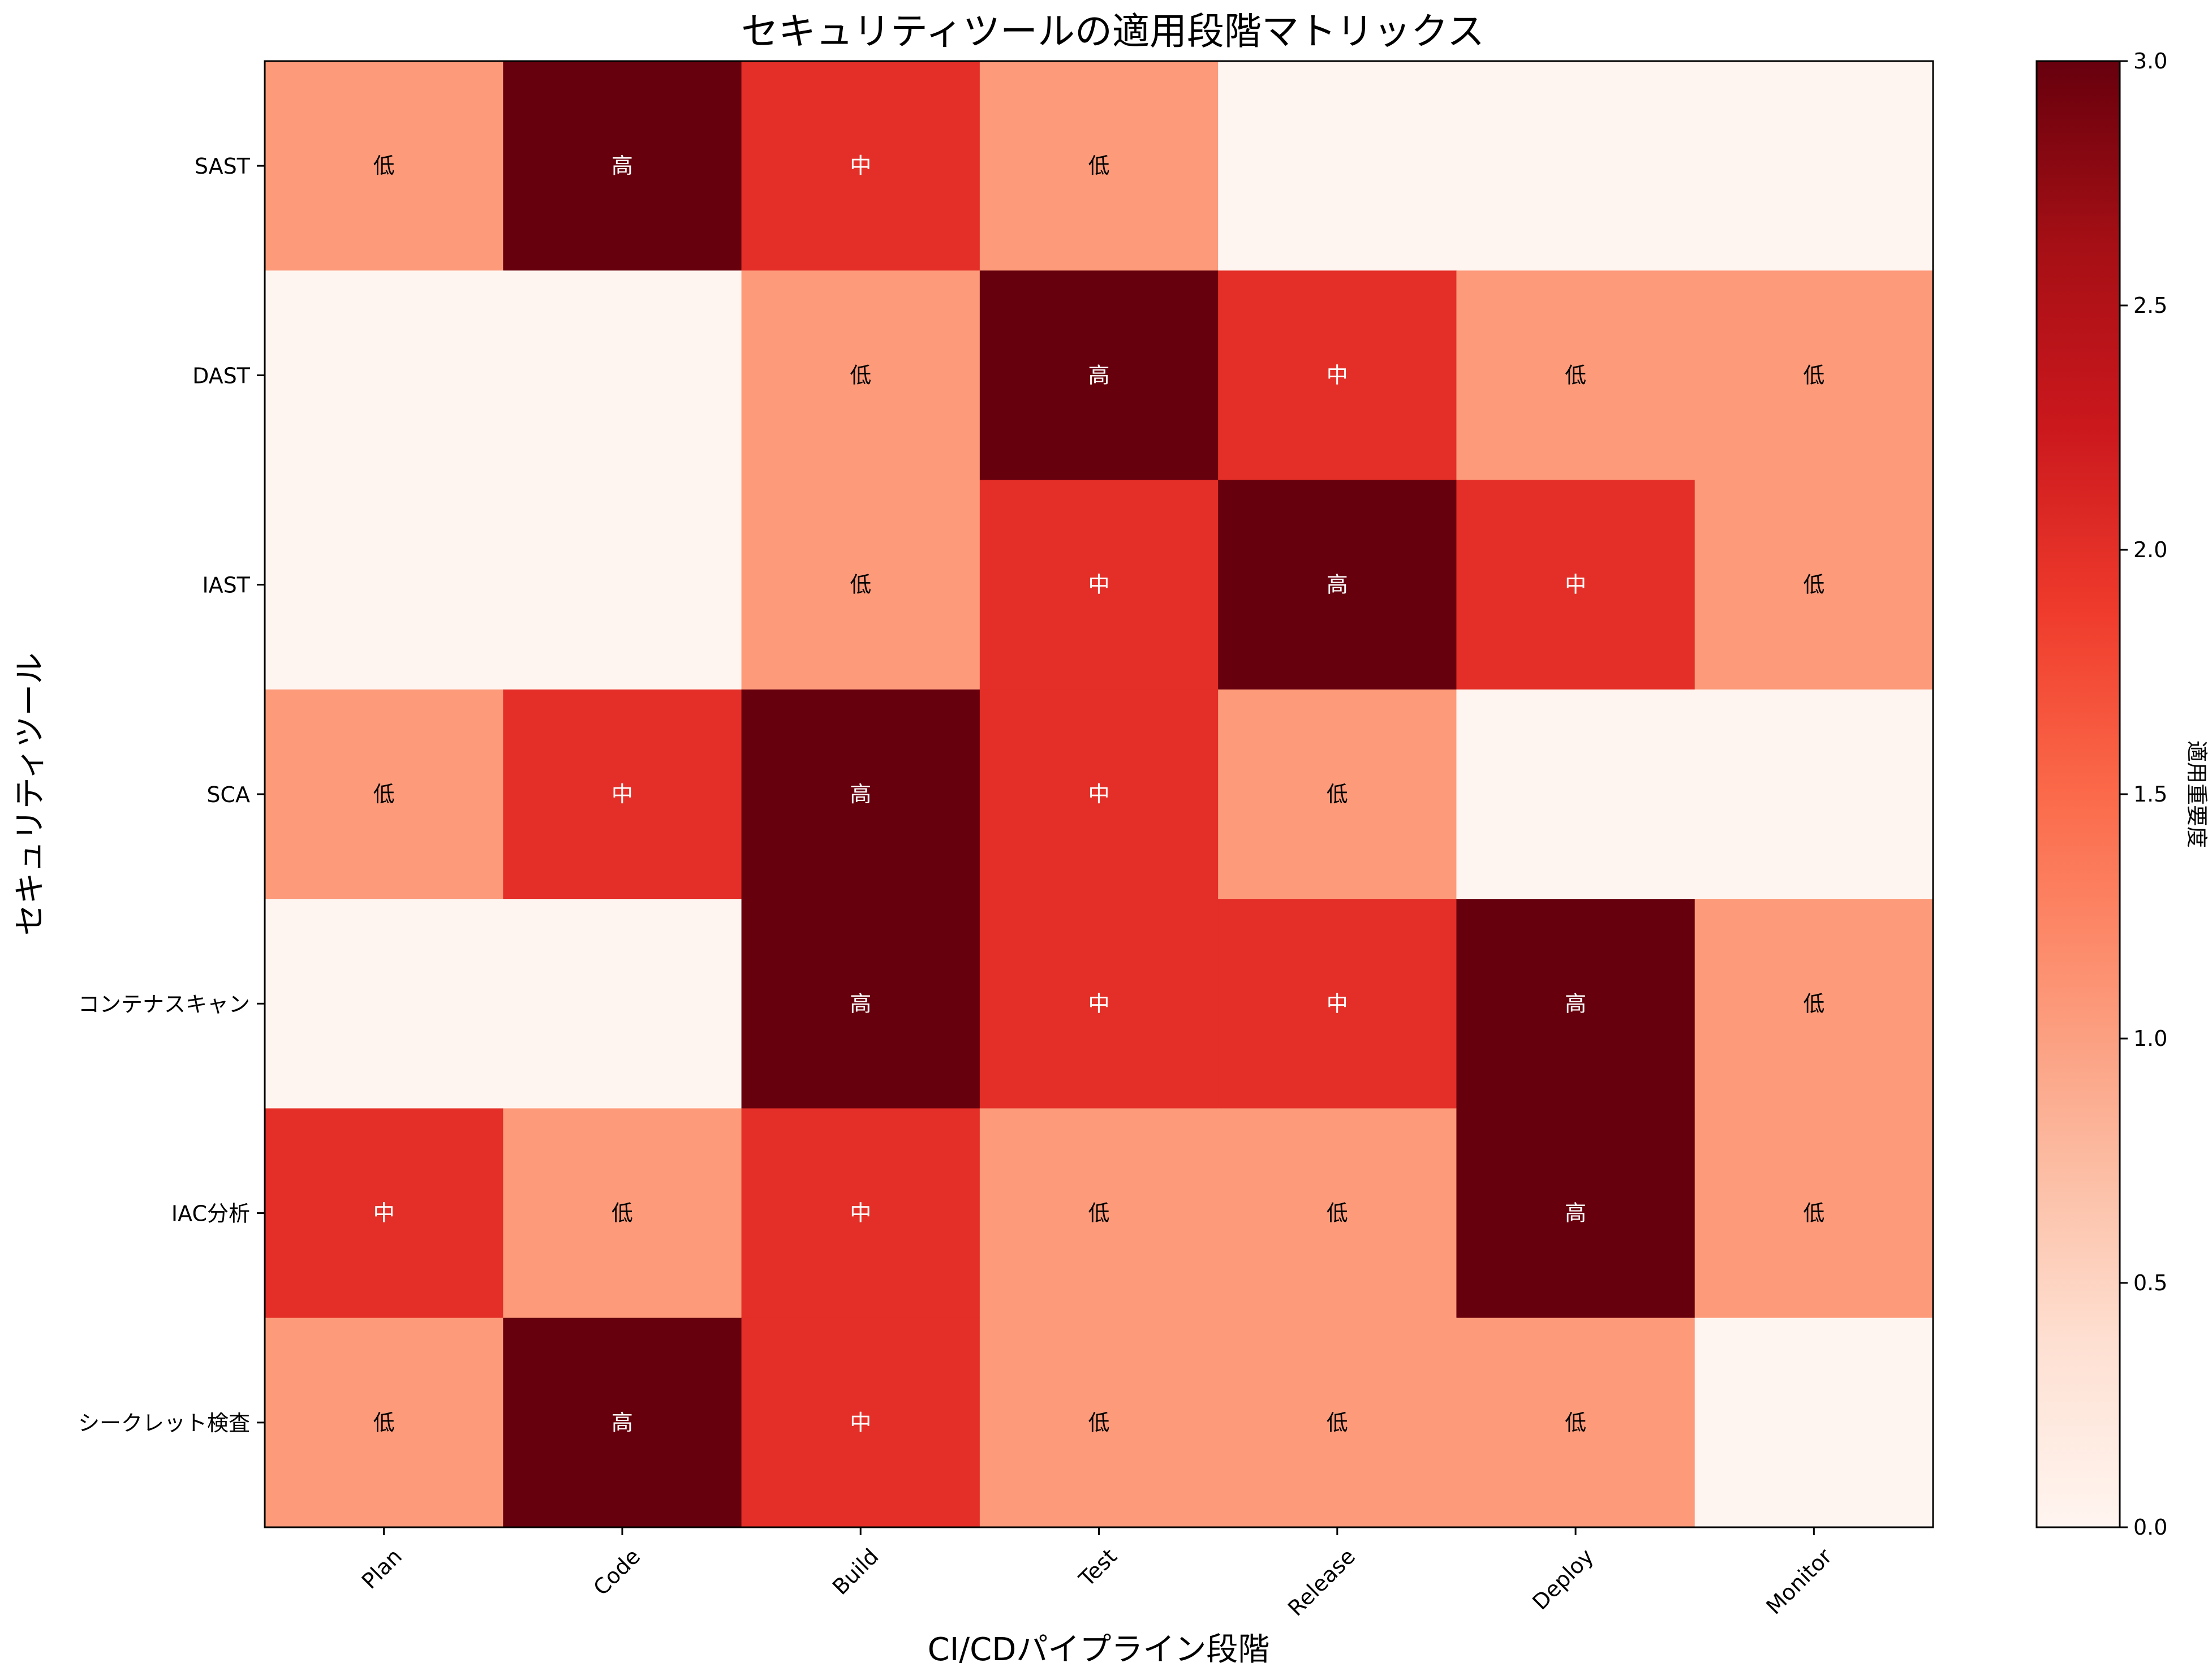 This screenshot has width=2208, height=1680. Describe the element at coordinates (164, 1004) in the screenshot. I see `y-tick-label: コンテナスキャン` at that location.